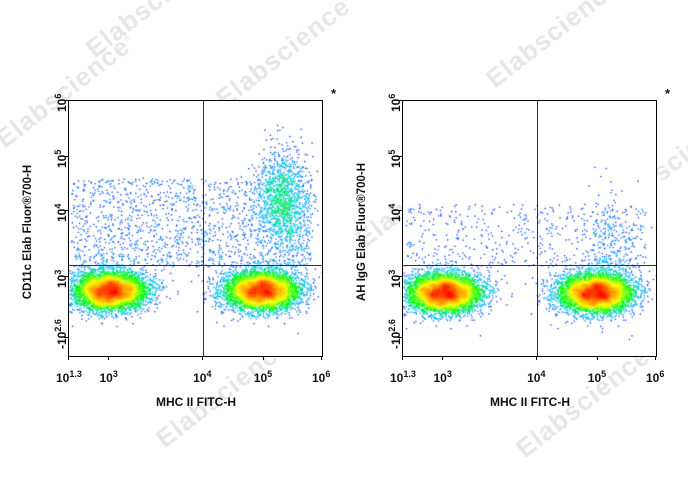  What do you see at coordinates (362, 232) in the screenshot?
I see `y-axis-label: AH IgG Elab Fluor®700-H` at bounding box center [362, 232].